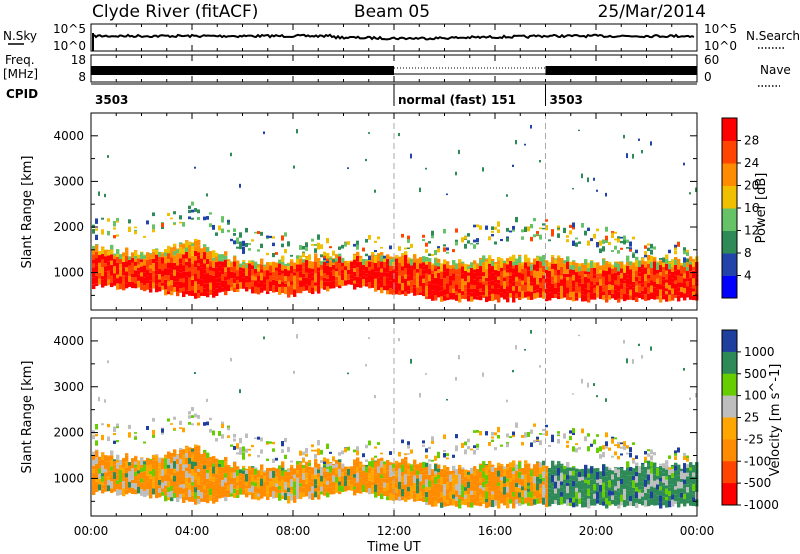 This screenshot has width=800, height=554. I want to click on cpid-change-markers, so click(469, 314).